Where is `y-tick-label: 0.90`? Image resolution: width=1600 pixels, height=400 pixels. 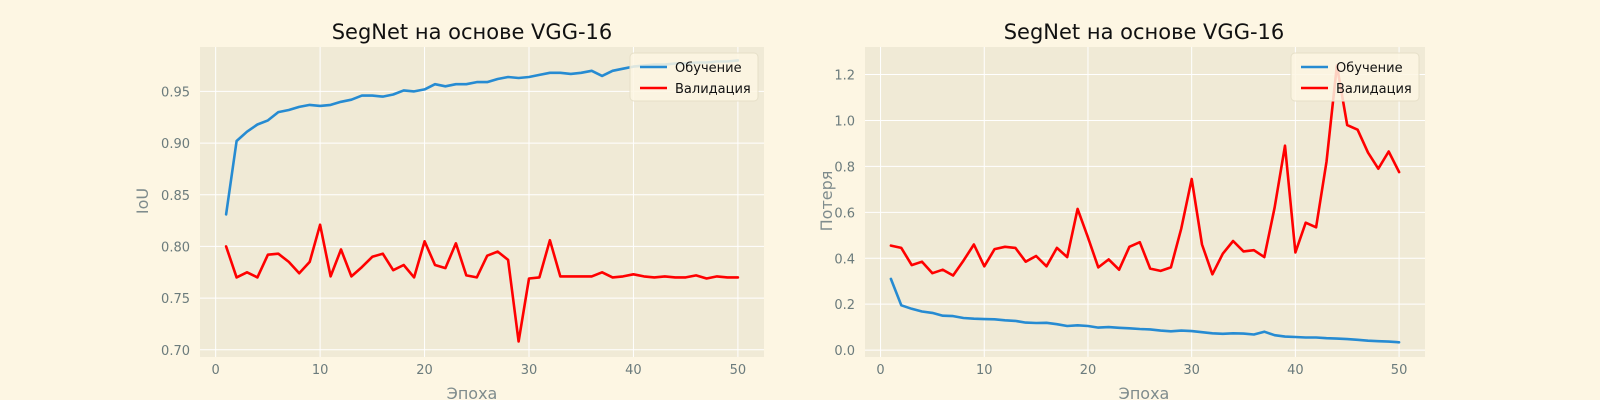
y-tick-label: 0.90 is located at coordinates (175, 144).